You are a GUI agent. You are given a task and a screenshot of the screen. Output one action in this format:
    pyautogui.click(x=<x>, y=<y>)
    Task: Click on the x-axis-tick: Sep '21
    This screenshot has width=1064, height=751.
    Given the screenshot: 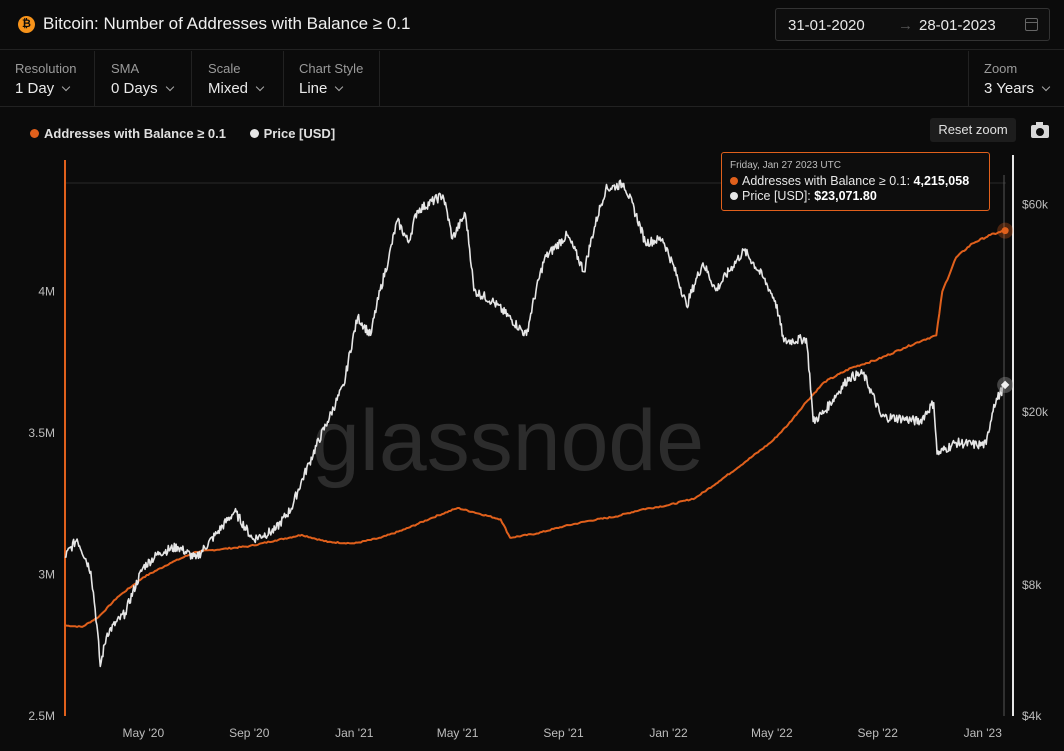 What is the action you would take?
    pyautogui.click(x=563, y=733)
    